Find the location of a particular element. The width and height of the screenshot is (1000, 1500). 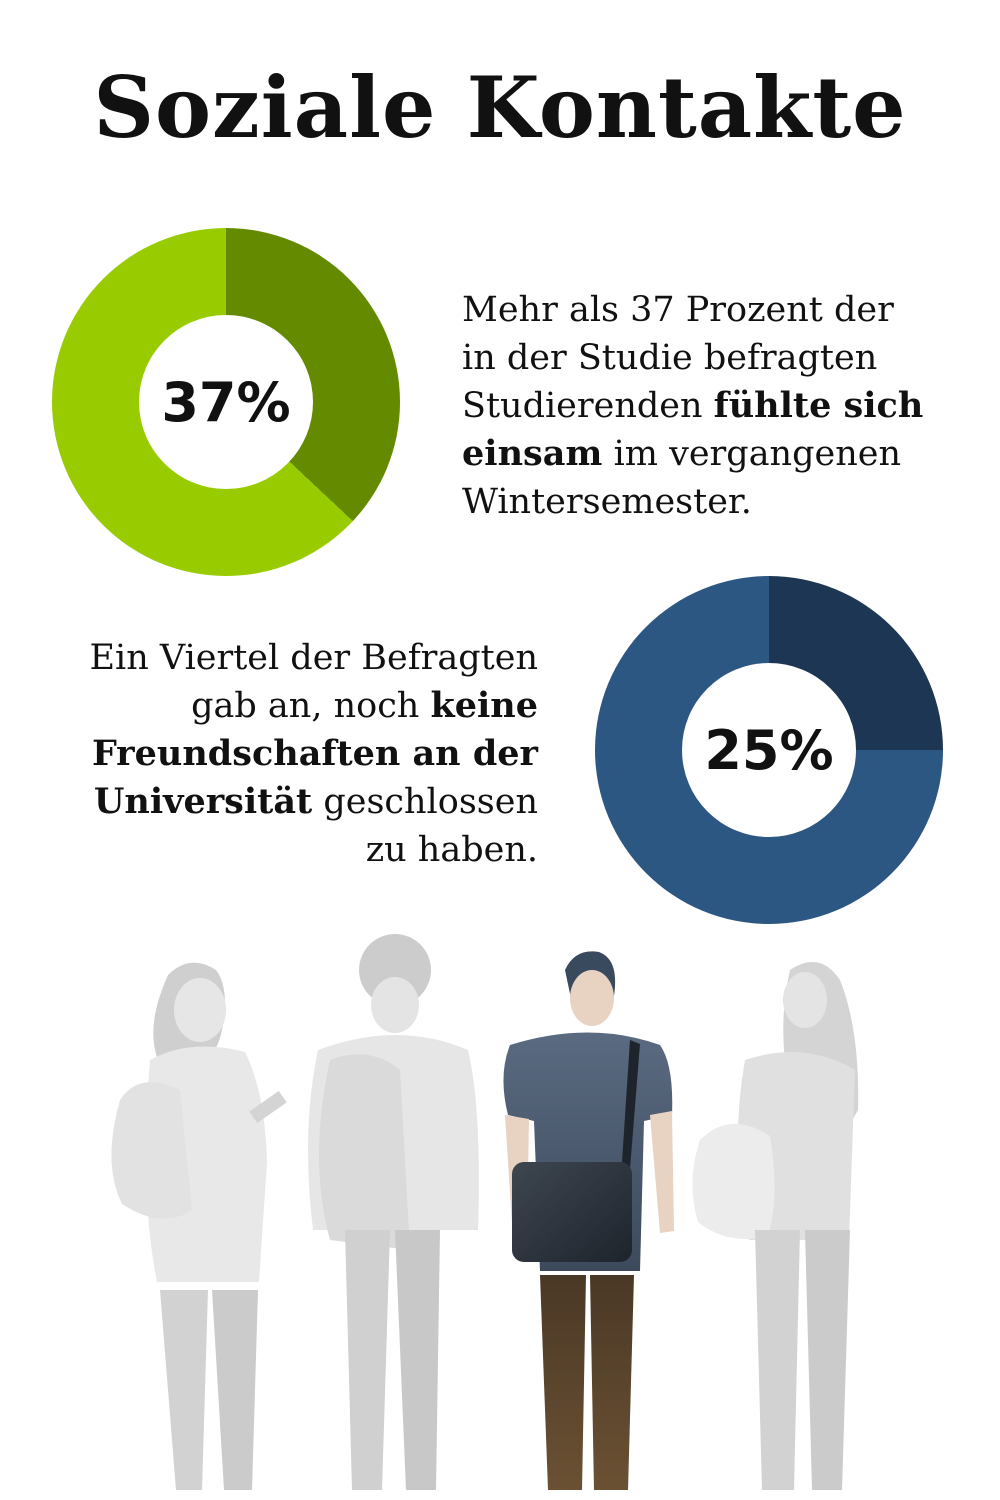

text-emphasis: Universität is located at coordinates (203, 801).